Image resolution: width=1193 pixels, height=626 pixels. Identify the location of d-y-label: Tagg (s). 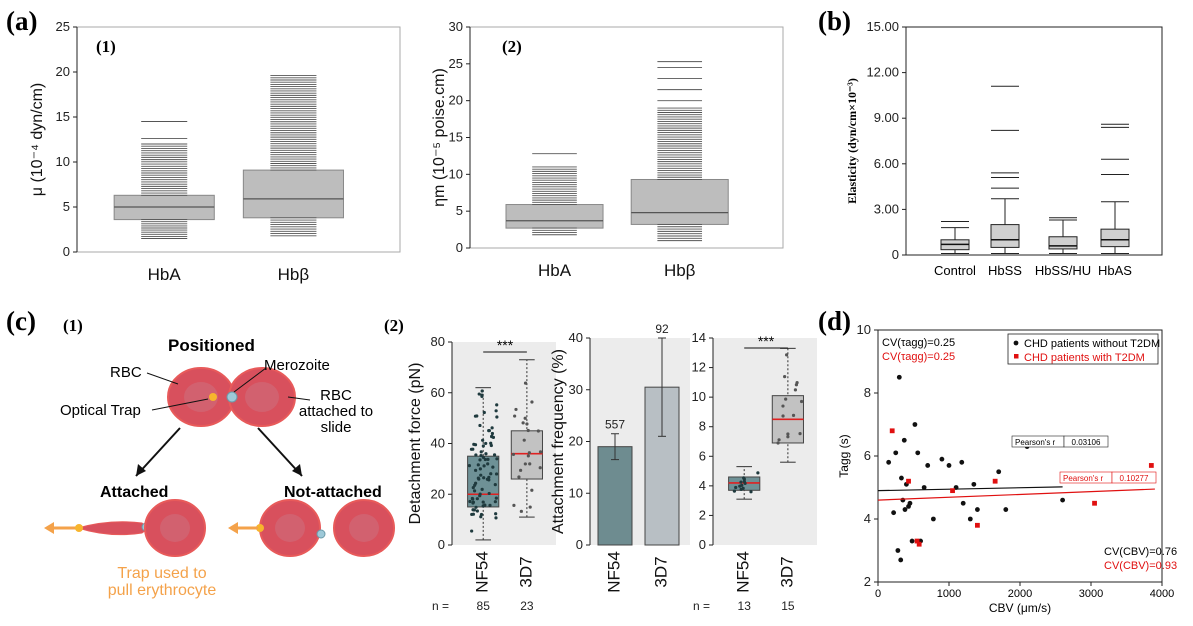
(844, 455).